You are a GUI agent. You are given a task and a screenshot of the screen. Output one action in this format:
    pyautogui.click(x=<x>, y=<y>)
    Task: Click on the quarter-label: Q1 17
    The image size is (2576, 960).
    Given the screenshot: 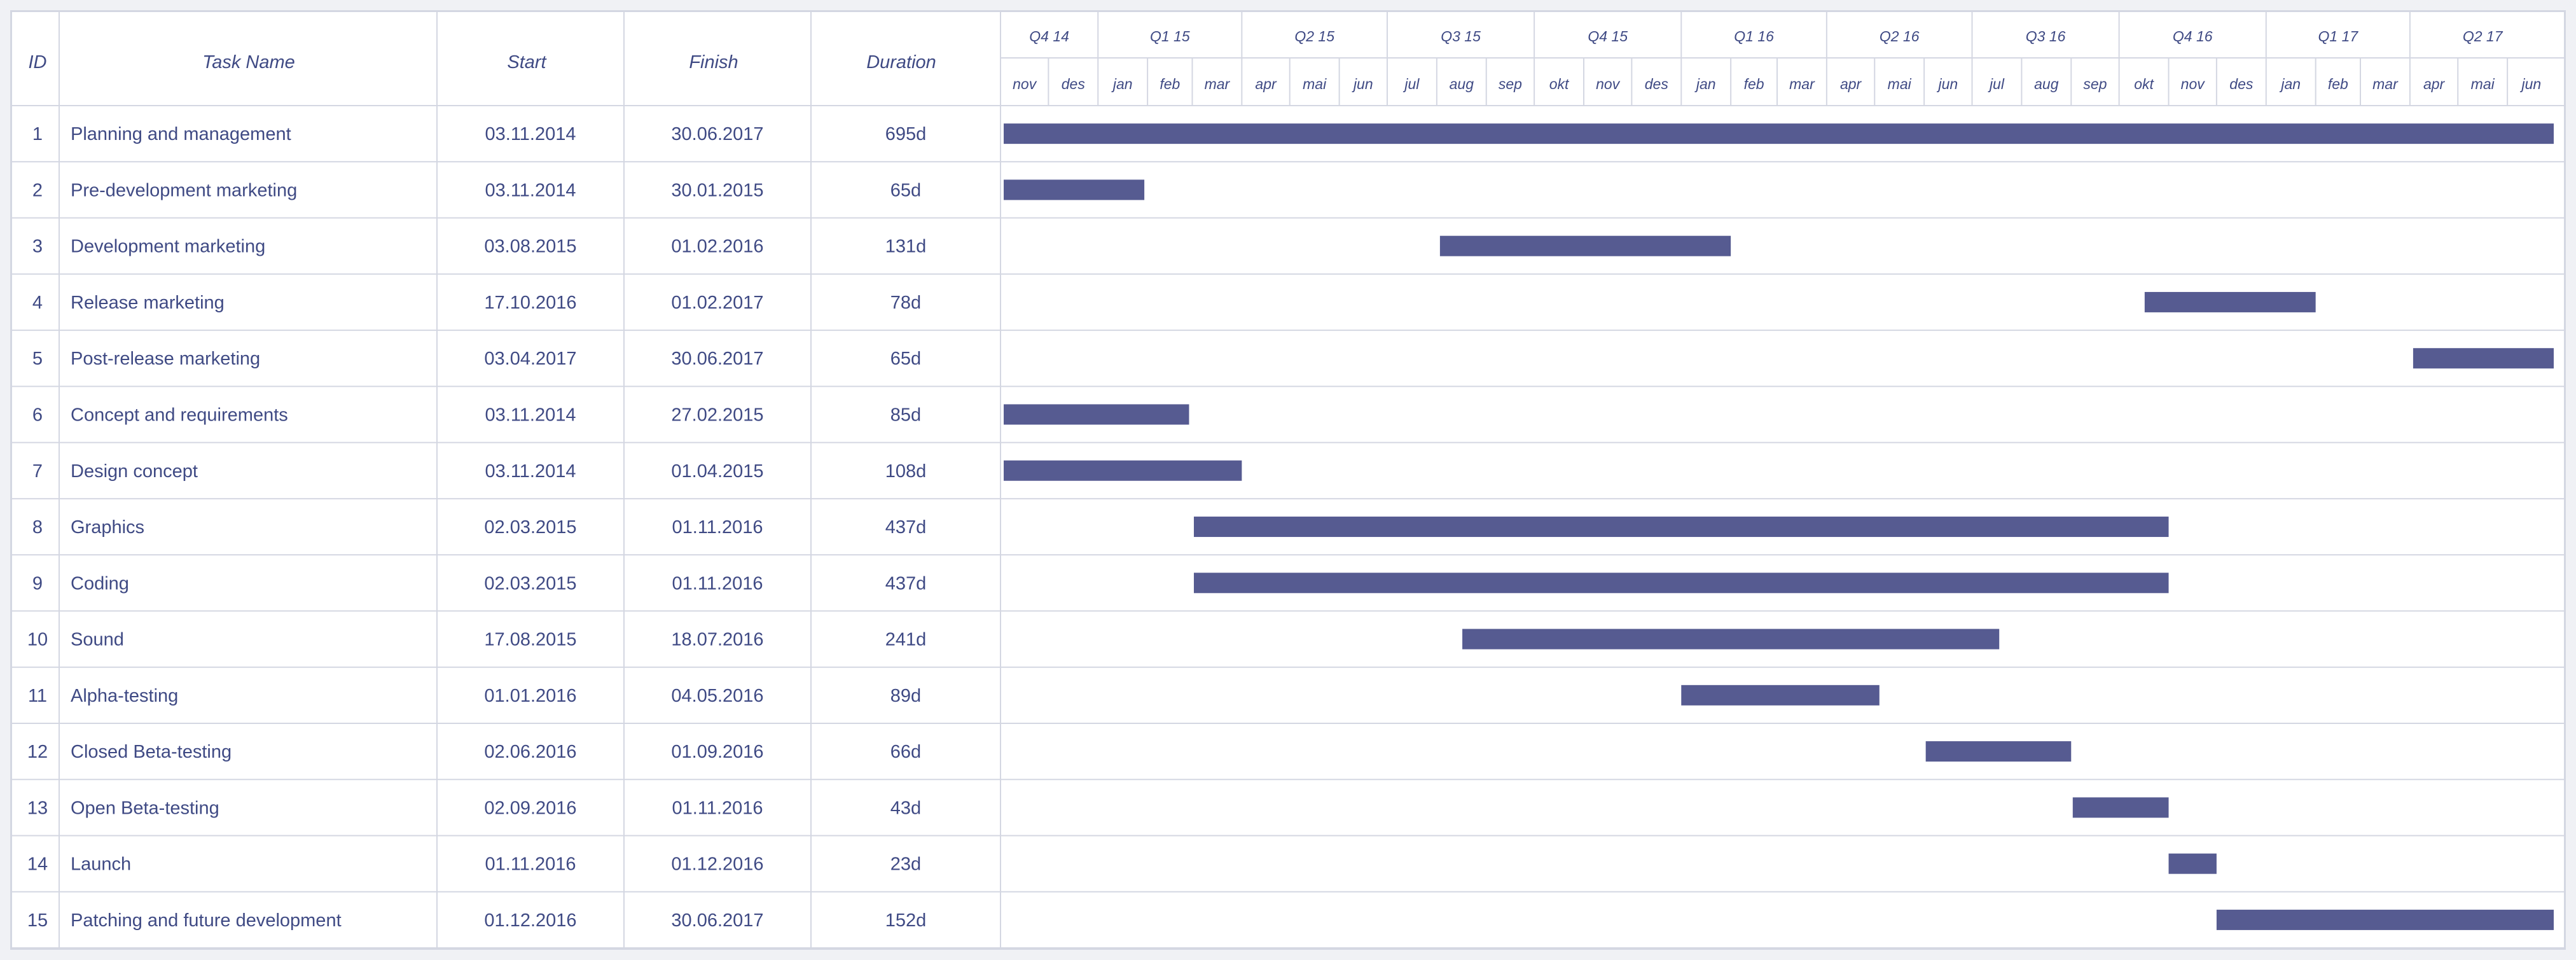 What is the action you would take?
    pyautogui.click(x=2338, y=36)
    